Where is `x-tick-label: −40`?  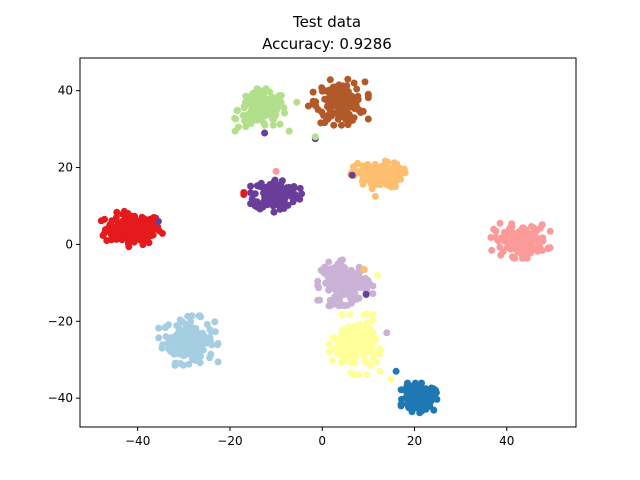
x-tick-label: −40 is located at coordinates (137, 441).